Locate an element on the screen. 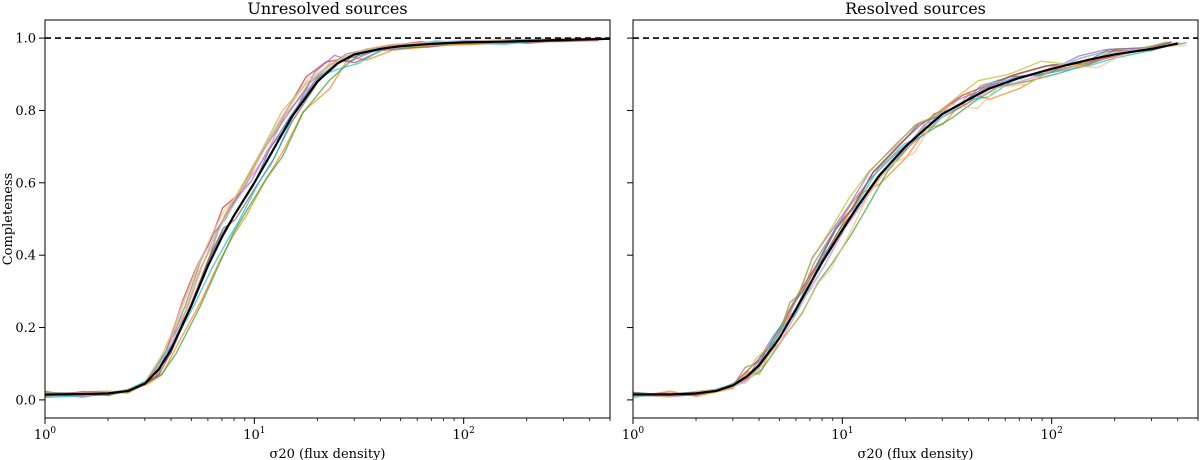 Image resolution: width=1200 pixels, height=460 pixels. chart-title: Unresolved sources is located at coordinates (327, 9).